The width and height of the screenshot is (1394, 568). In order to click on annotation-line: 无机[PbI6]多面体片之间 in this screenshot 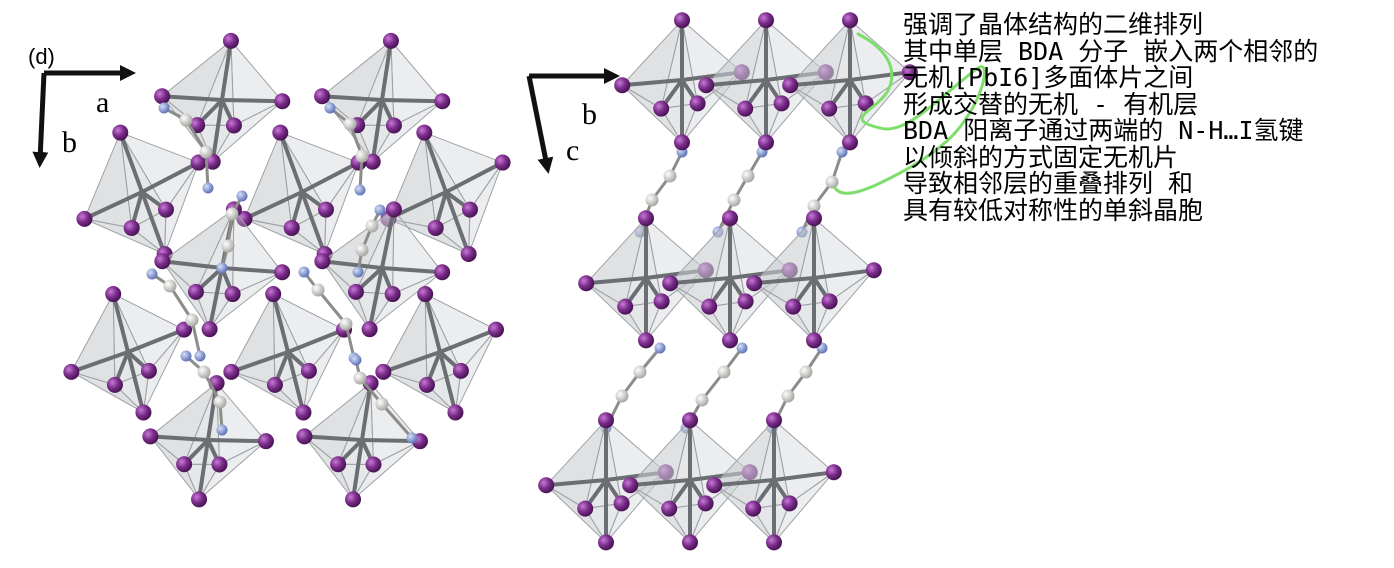, I will do `click(1048, 77)`.